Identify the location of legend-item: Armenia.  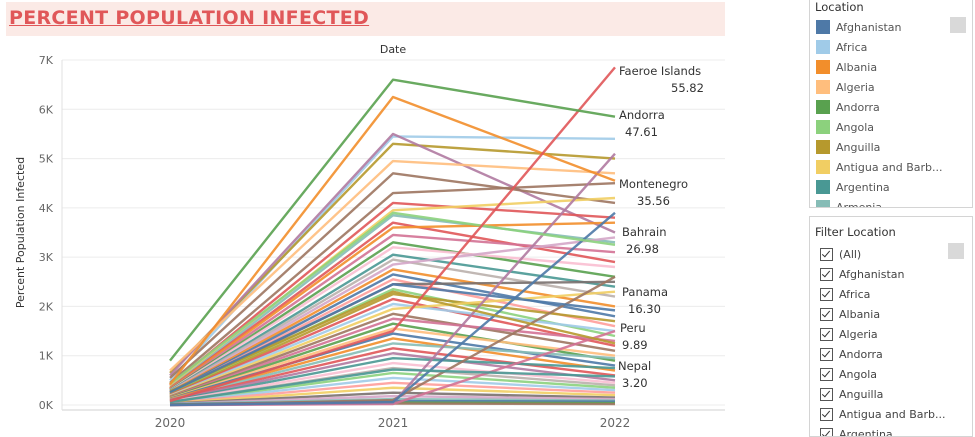
(849, 203).